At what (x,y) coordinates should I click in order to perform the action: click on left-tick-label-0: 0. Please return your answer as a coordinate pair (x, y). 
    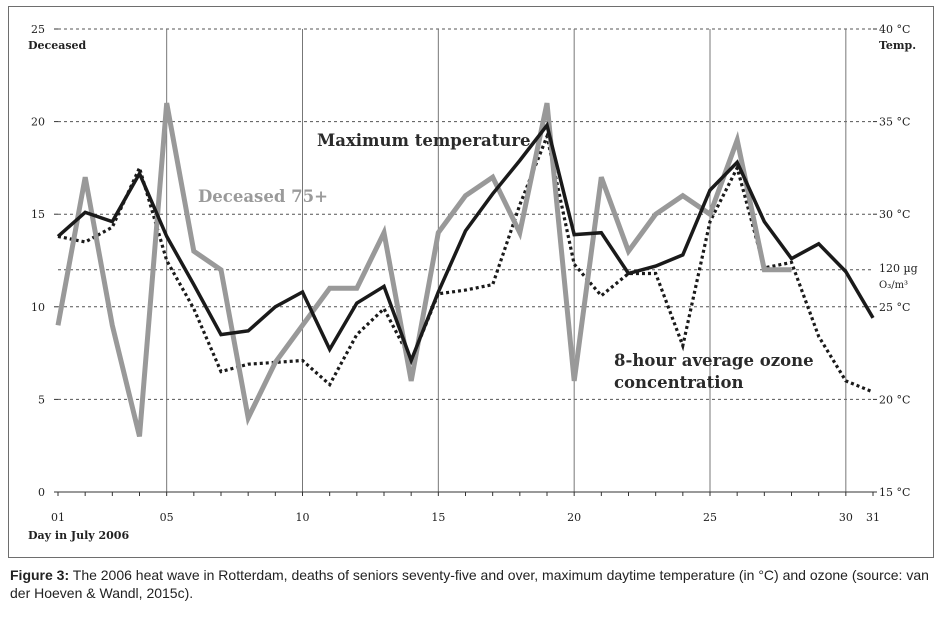
    Looking at the image, I should click on (41, 492).